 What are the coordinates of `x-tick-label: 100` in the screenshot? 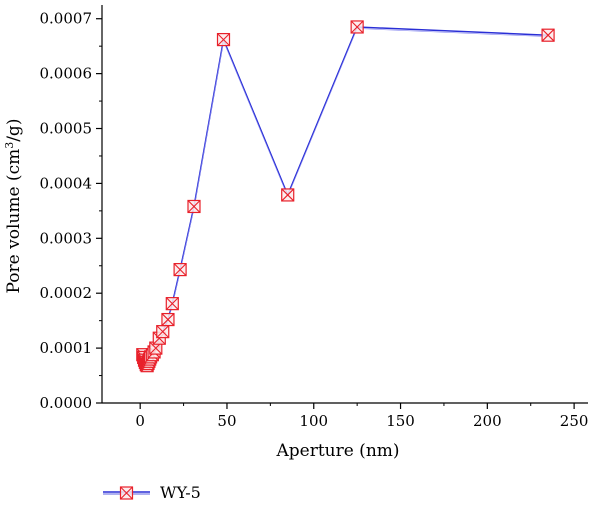 It's located at (313, 421).